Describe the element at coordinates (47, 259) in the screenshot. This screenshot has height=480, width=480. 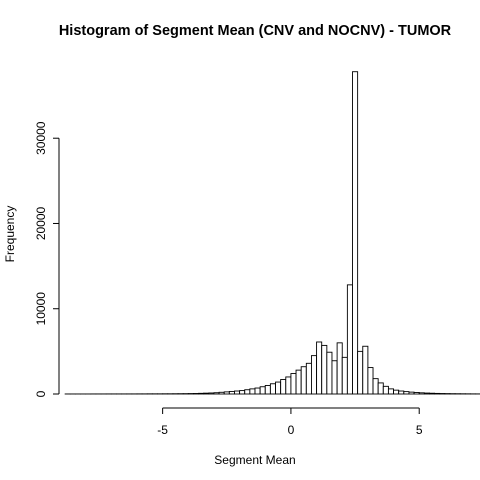
I see `y-axis: 0 10000 20000 30000` at that location.